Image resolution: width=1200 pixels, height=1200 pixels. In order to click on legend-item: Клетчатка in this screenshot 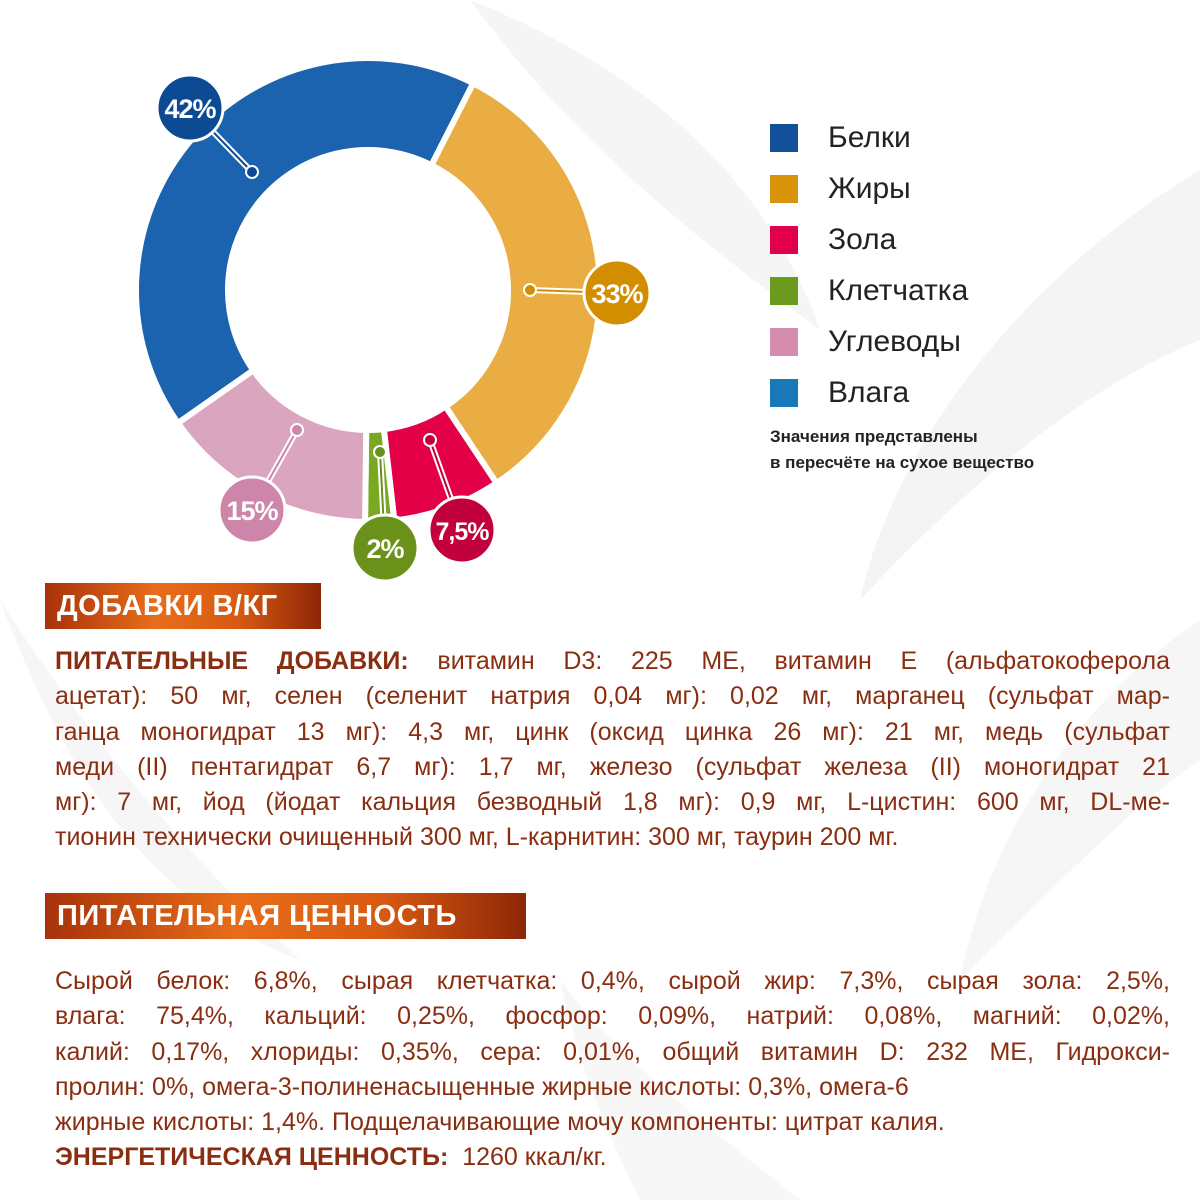, I will do `click(869, 290)`.